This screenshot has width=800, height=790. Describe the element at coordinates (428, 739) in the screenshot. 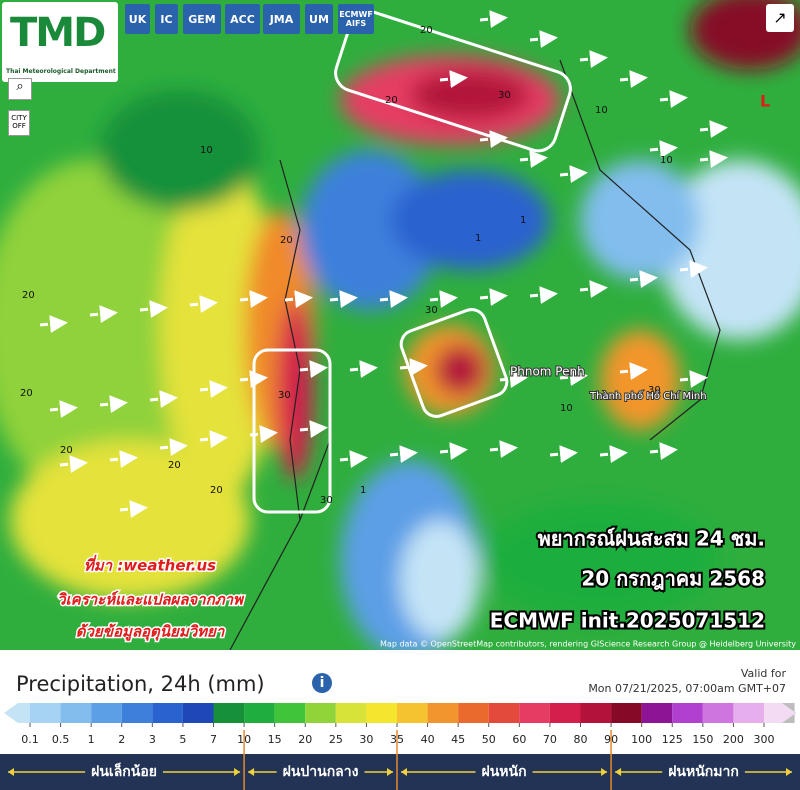

I see `colorbar-tick-label: 40` at that location.